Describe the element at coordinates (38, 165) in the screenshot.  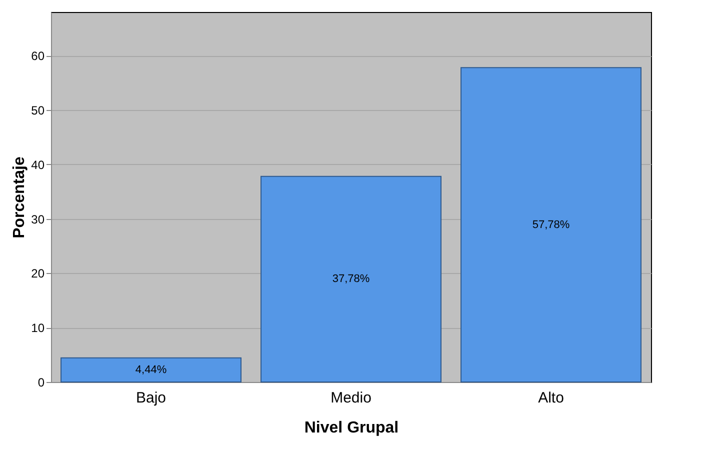
I see `y-tick-label: 40` at that location.